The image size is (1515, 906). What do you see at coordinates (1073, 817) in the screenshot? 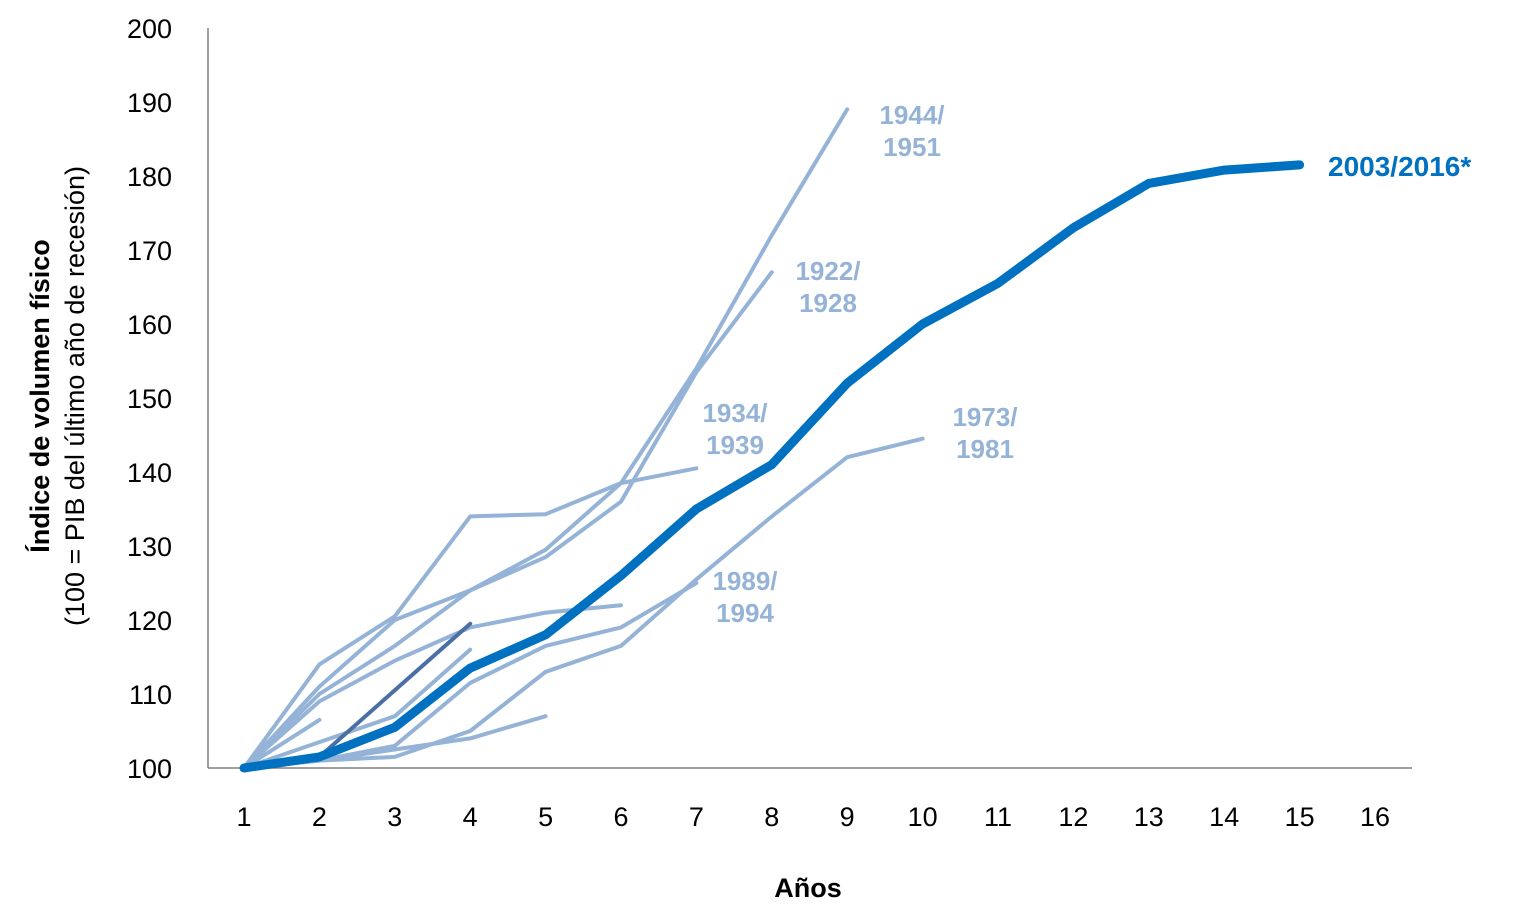
I see `x-tick-label: 12` at bounding box center [1073, 817].